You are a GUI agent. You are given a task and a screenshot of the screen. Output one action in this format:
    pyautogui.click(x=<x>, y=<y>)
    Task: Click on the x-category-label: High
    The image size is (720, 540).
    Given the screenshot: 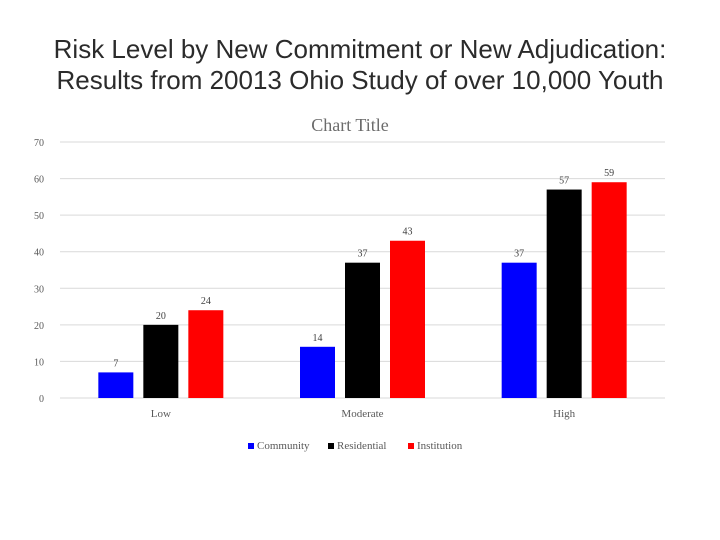 What is the action you would take?
    pyautogui.click(x=564, y=414)
    